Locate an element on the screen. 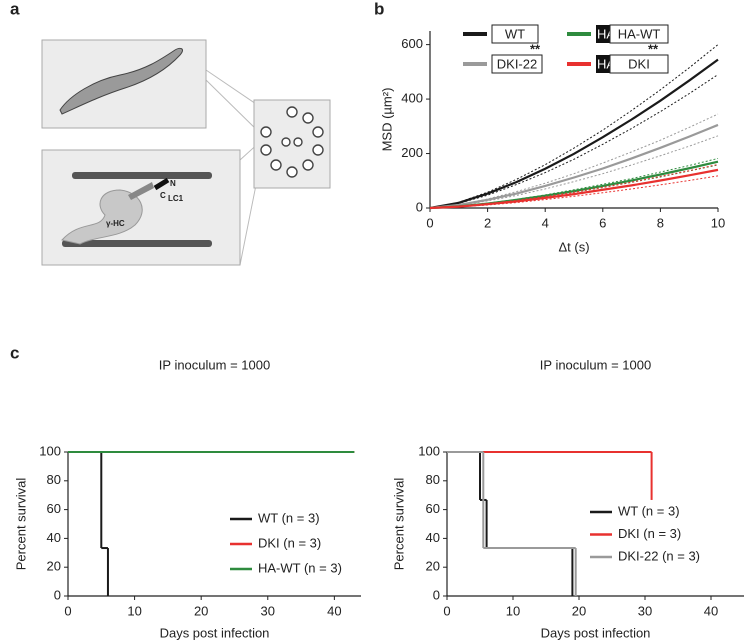 This screenshot has width=750, height=644. panel-label: c is located at coordinates (14, 352).